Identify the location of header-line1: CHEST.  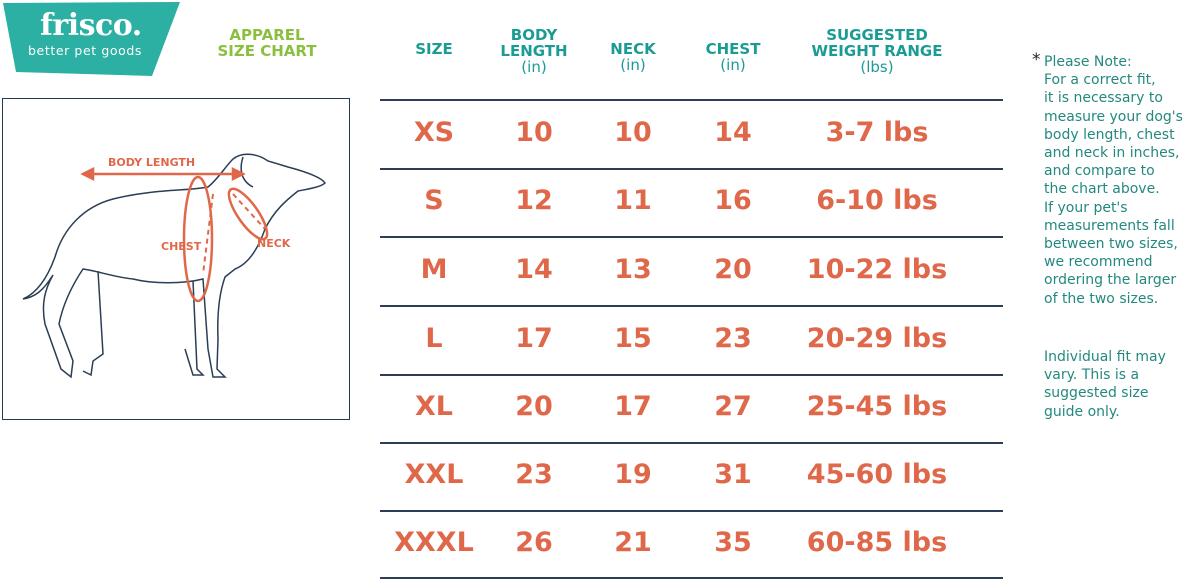
(733, 49).